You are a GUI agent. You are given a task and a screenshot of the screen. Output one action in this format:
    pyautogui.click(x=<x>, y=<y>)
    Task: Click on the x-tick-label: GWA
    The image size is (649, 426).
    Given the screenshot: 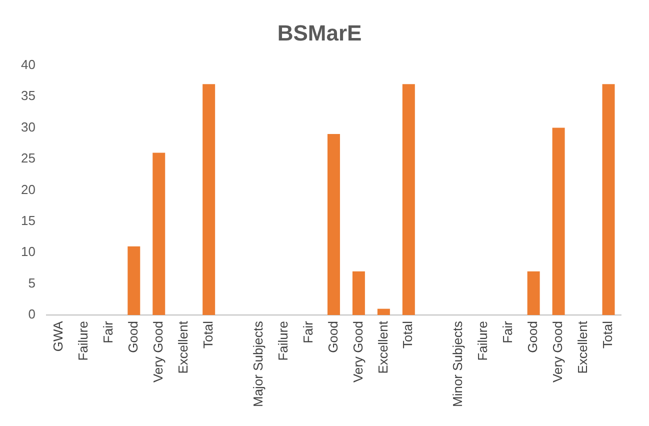 What is the action you would take?
    pyautogui.click(x=58, y=336)
    